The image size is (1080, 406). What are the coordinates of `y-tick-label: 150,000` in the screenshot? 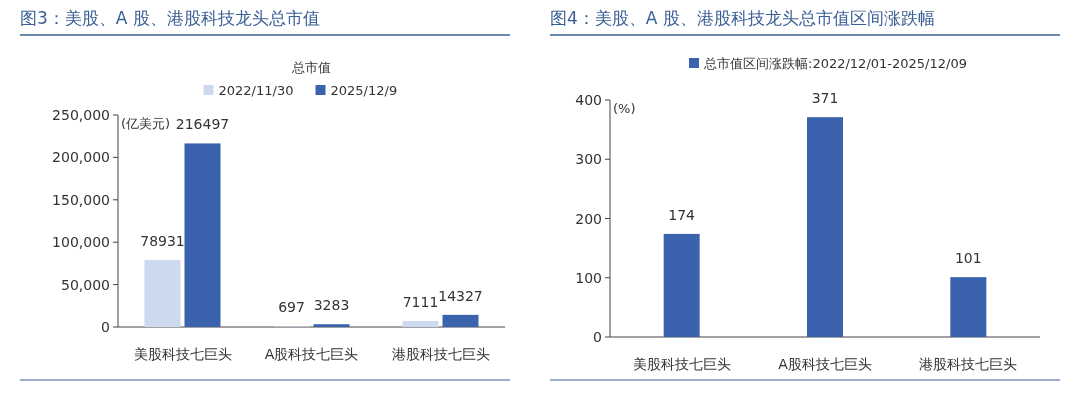 It's located at (81, 199).